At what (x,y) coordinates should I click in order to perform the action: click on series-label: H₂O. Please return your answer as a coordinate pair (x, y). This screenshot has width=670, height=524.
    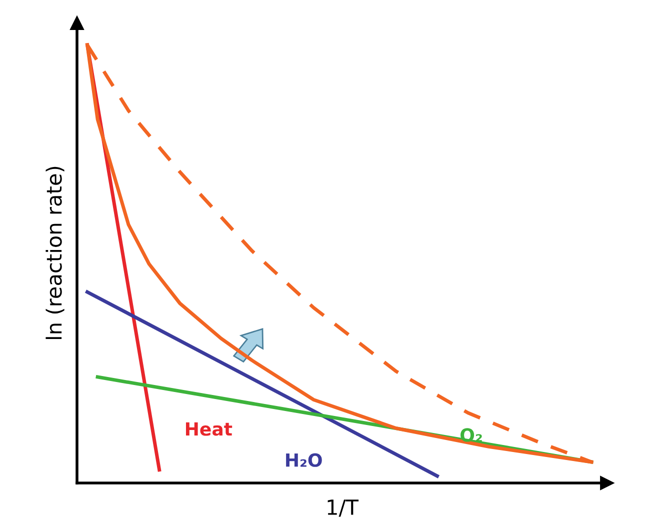
    Looking at the image, I should click on (304, 460).